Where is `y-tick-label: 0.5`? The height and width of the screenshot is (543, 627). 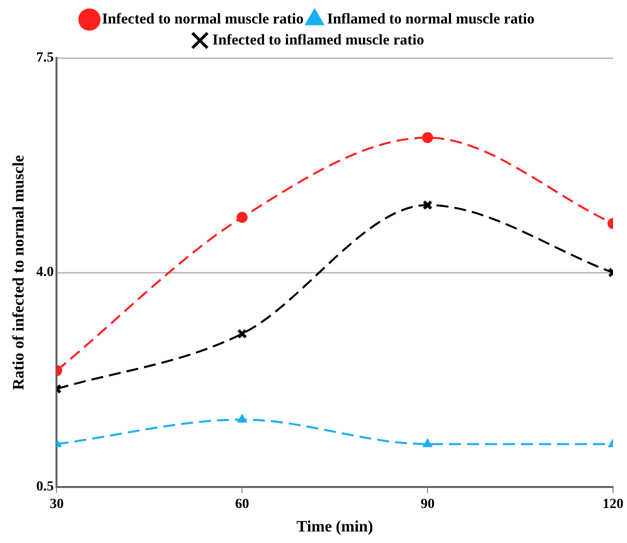
y-tick-label: 0.5 is located at coordinates (45, 487).